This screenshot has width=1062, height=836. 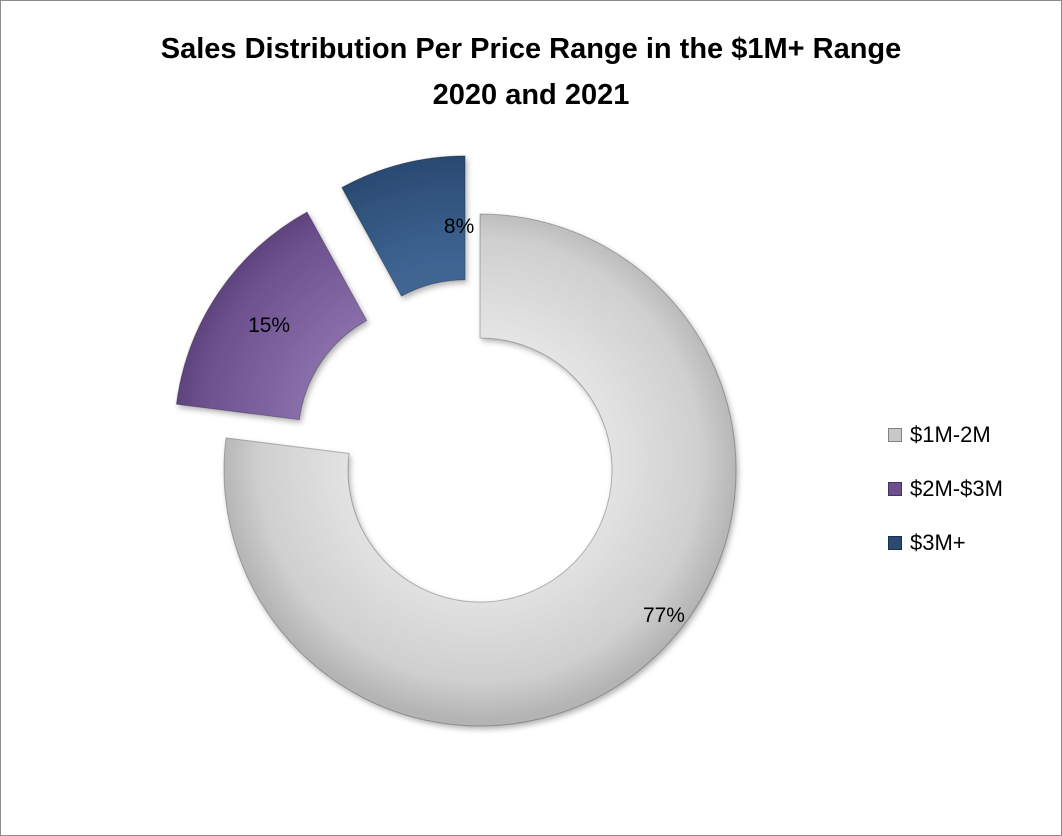 I want to click on legend: $1M-2M $2M-$3M $3M+, so click(x=945, y=489).